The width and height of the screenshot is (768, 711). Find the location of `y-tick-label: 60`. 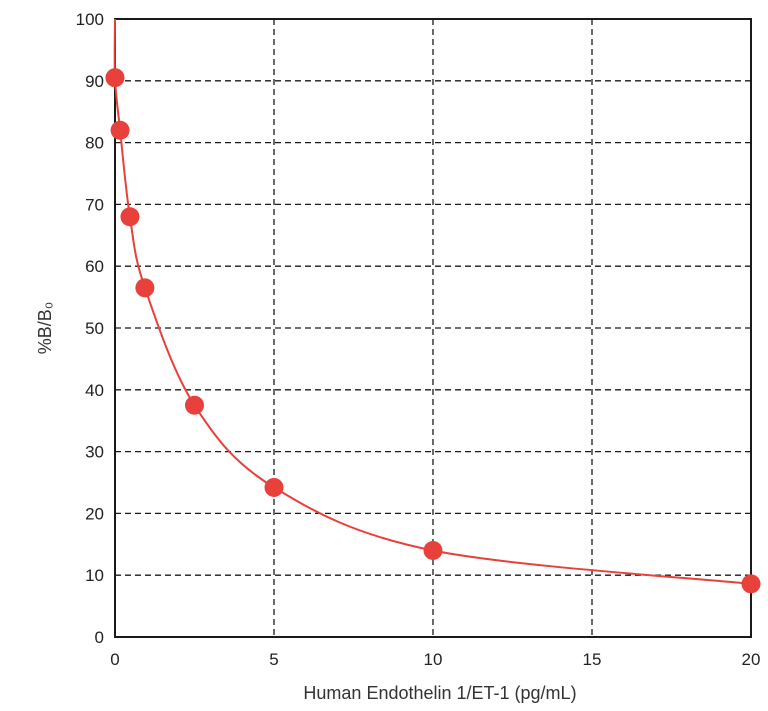

y-tick-label: 60 is located at coordinates (94, 266).